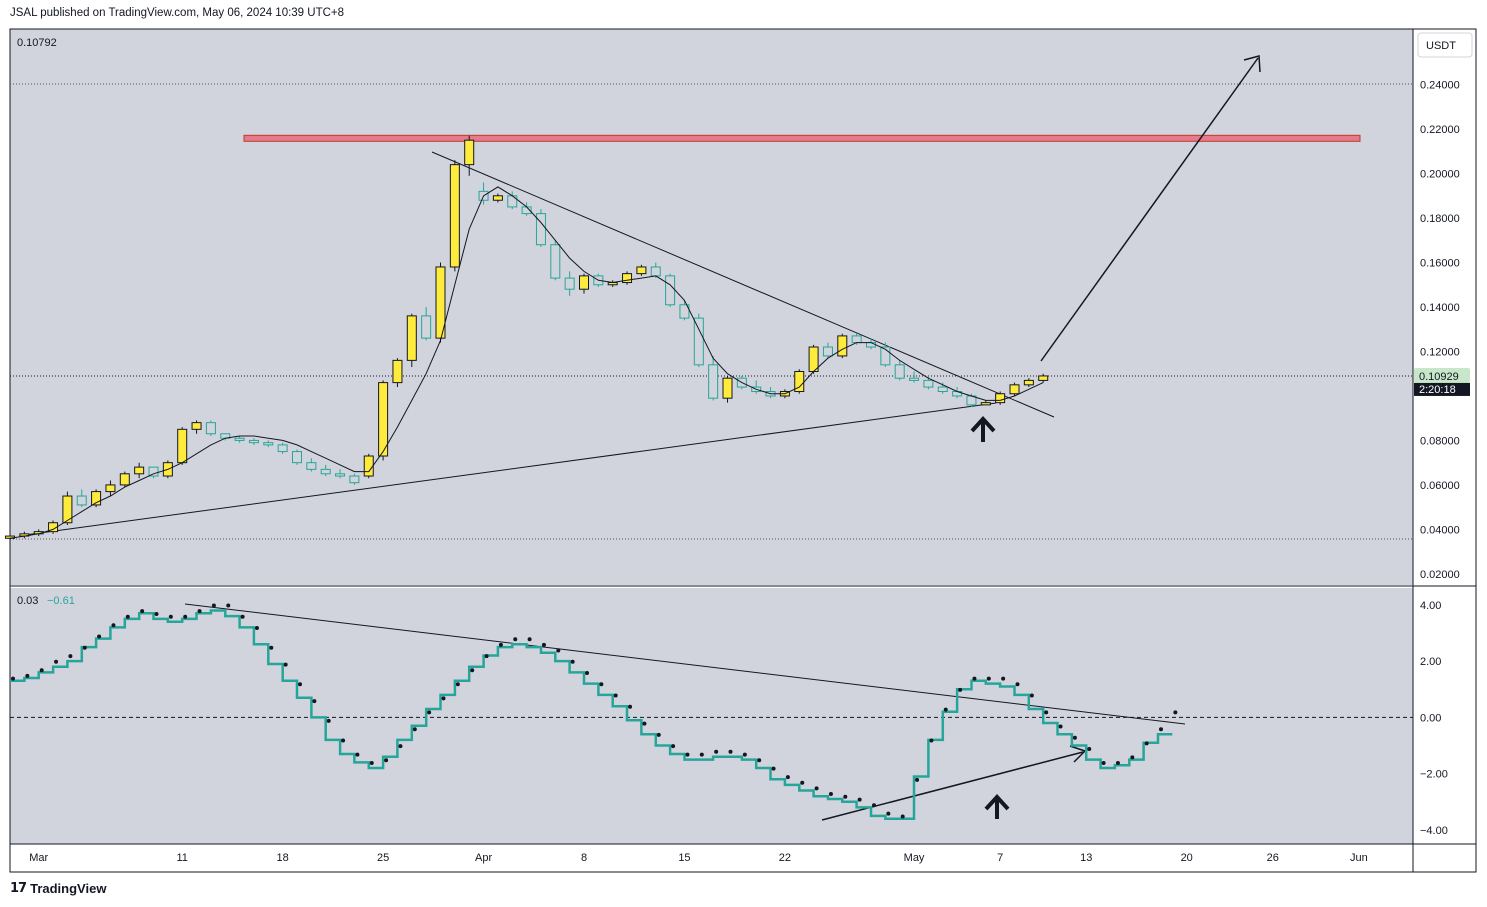 The height and width of the screenshot is (907, 1487). What do you see at coordinates (1440, 308) in the screenshot?
I see `price-tick-label: 0.14000` at bounding box center [1440, 308].